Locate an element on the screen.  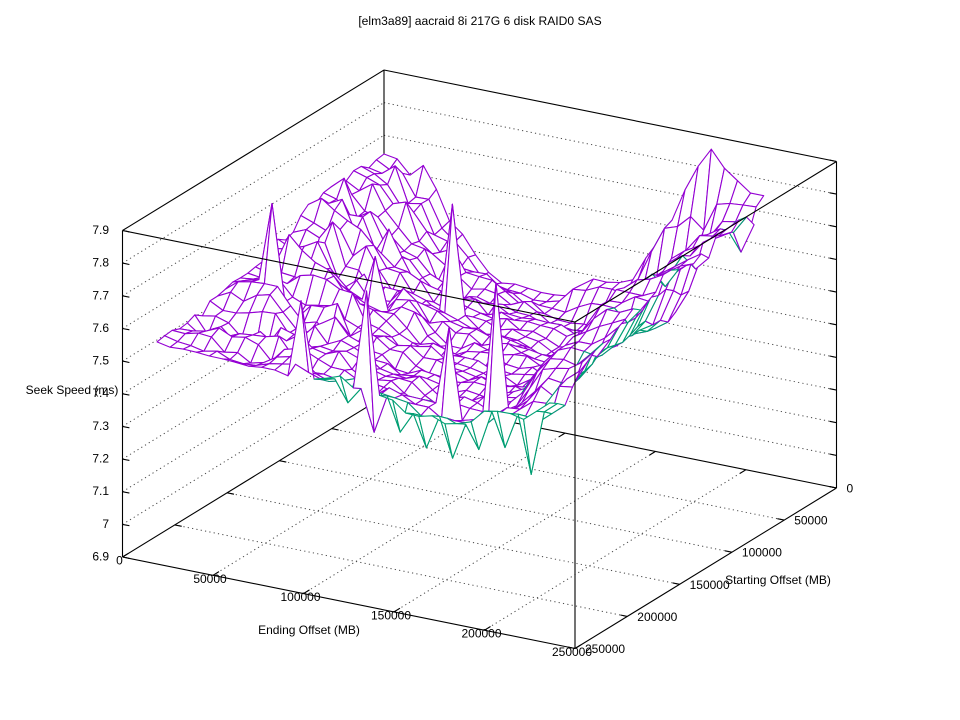
svg-text: 7.6 is located at coordinates (100, 328).